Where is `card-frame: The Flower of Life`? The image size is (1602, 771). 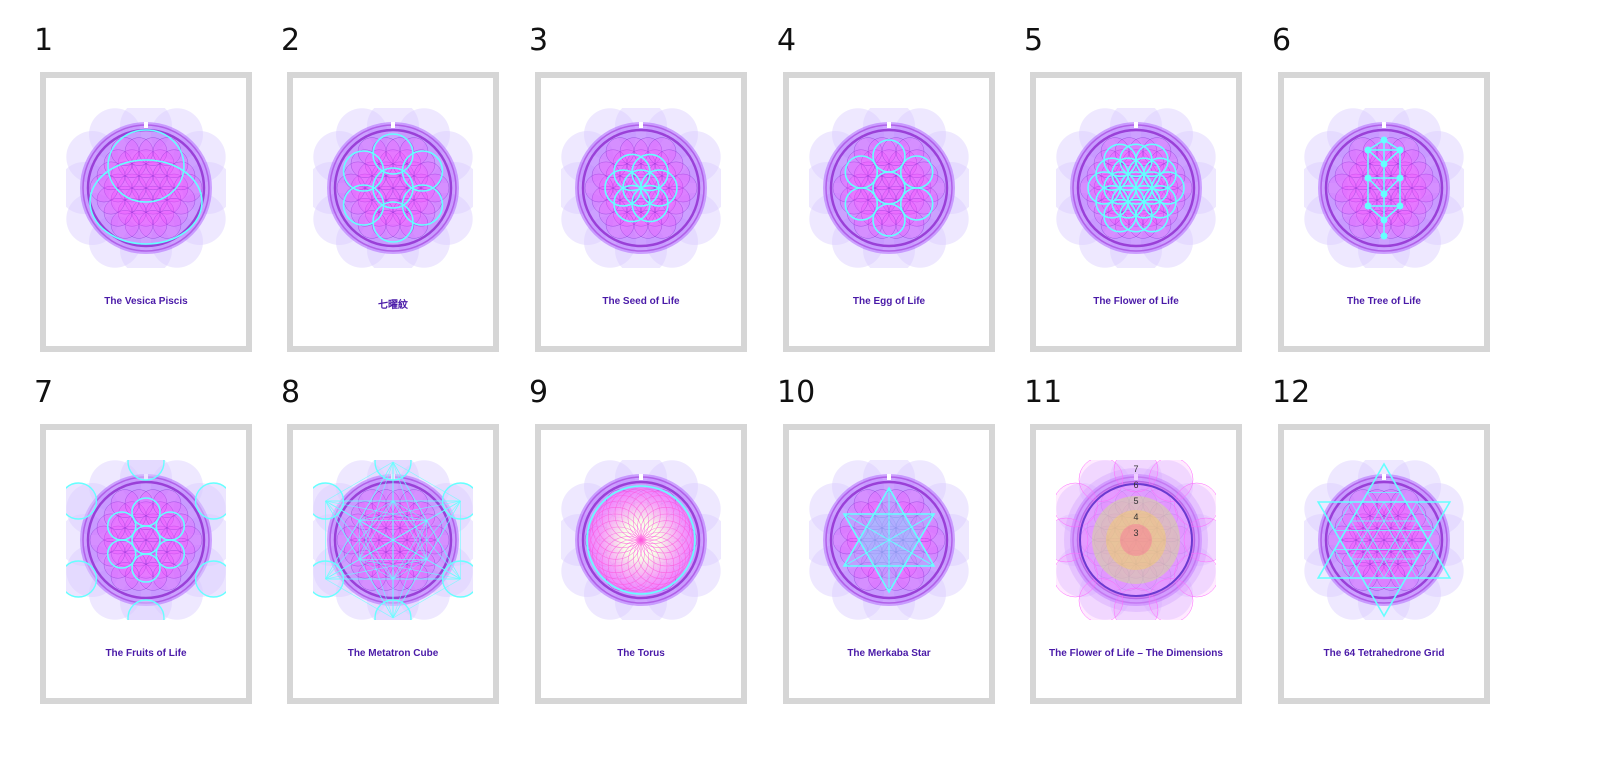
card-frame: The Flower of Life is located at coordinates (1136, 212).